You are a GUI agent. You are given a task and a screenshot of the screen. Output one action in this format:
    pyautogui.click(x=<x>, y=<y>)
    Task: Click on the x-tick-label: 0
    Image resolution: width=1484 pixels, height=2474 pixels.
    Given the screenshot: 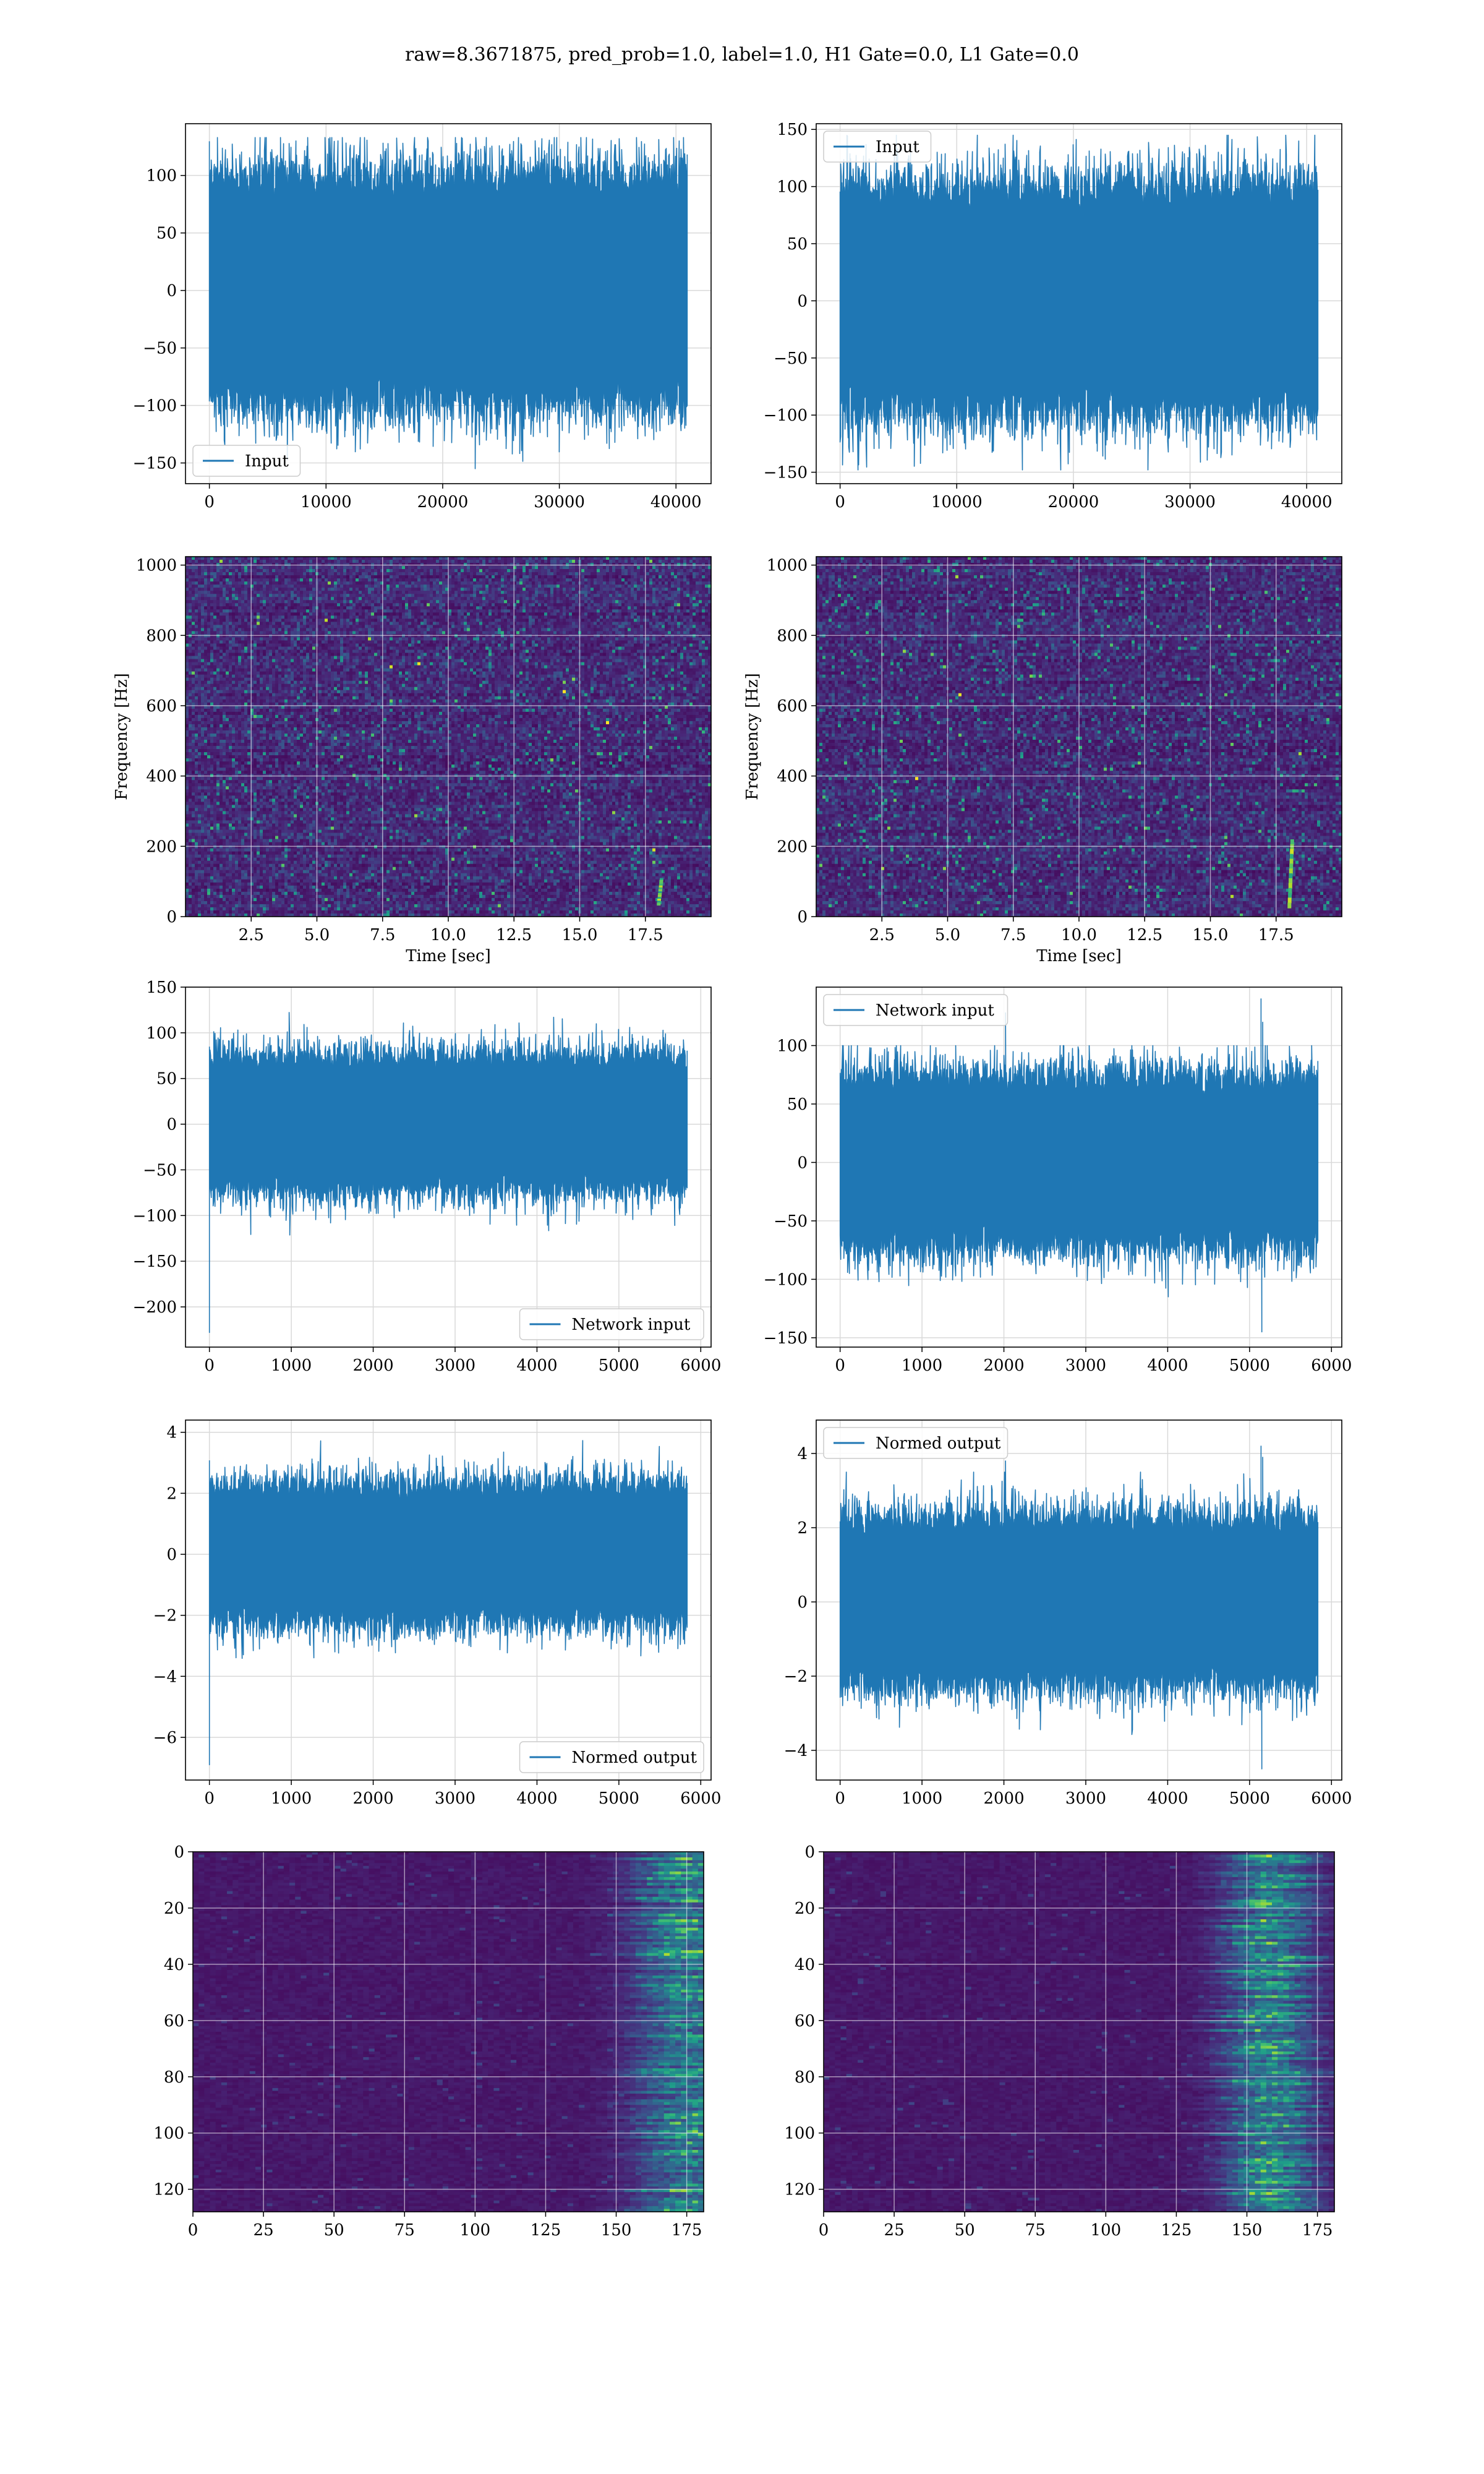 What is the action you would take?
    pyautogui.click(x=840, y=502)
    